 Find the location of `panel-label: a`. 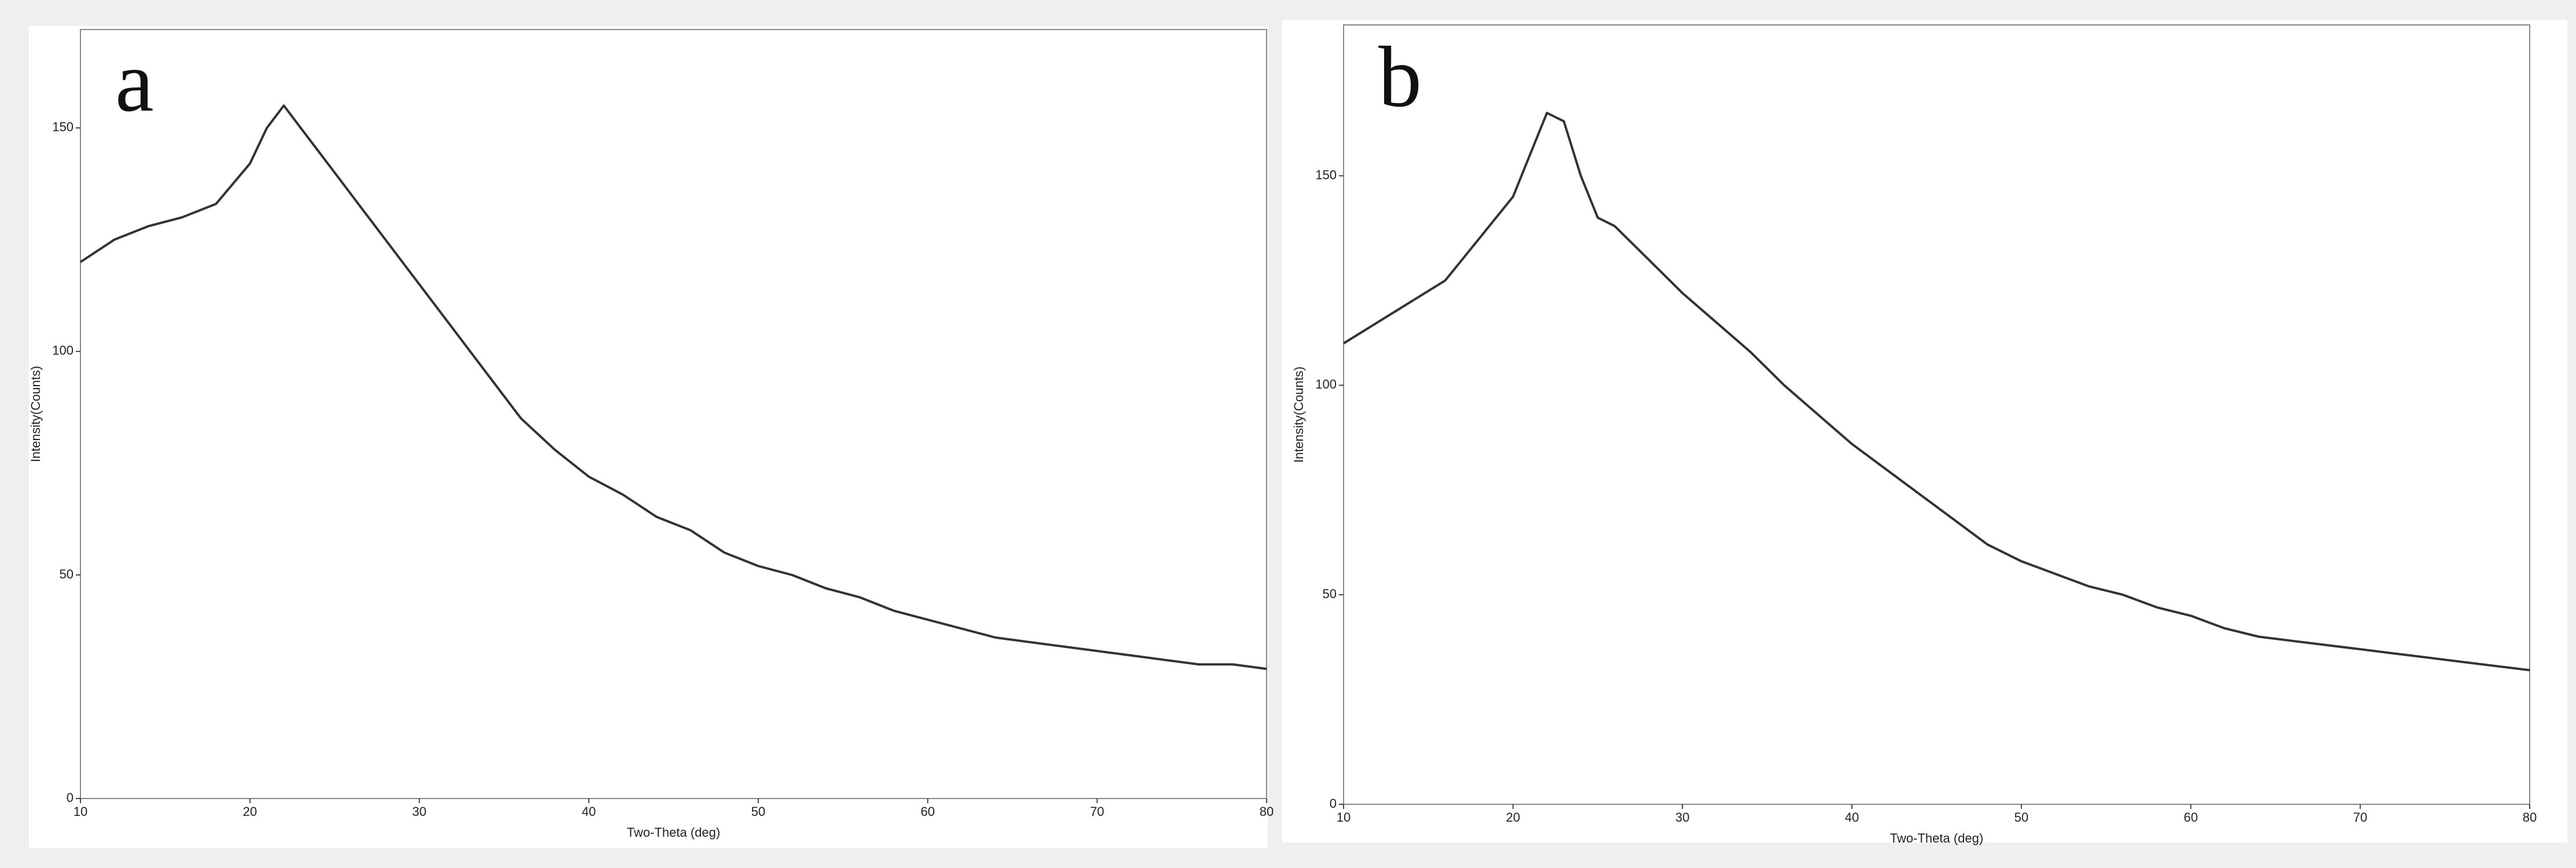

panel-label: a is located at coordinates (134, 82).